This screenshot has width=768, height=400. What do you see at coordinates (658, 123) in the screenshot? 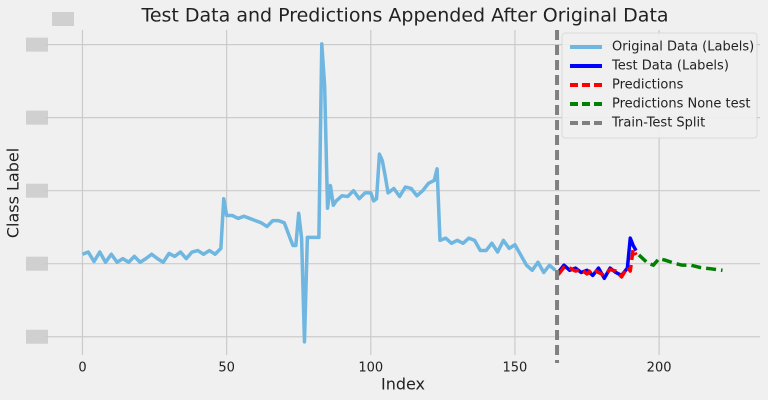
I see `legend-label: Train-Test Split` at bounding box center [658, 123].